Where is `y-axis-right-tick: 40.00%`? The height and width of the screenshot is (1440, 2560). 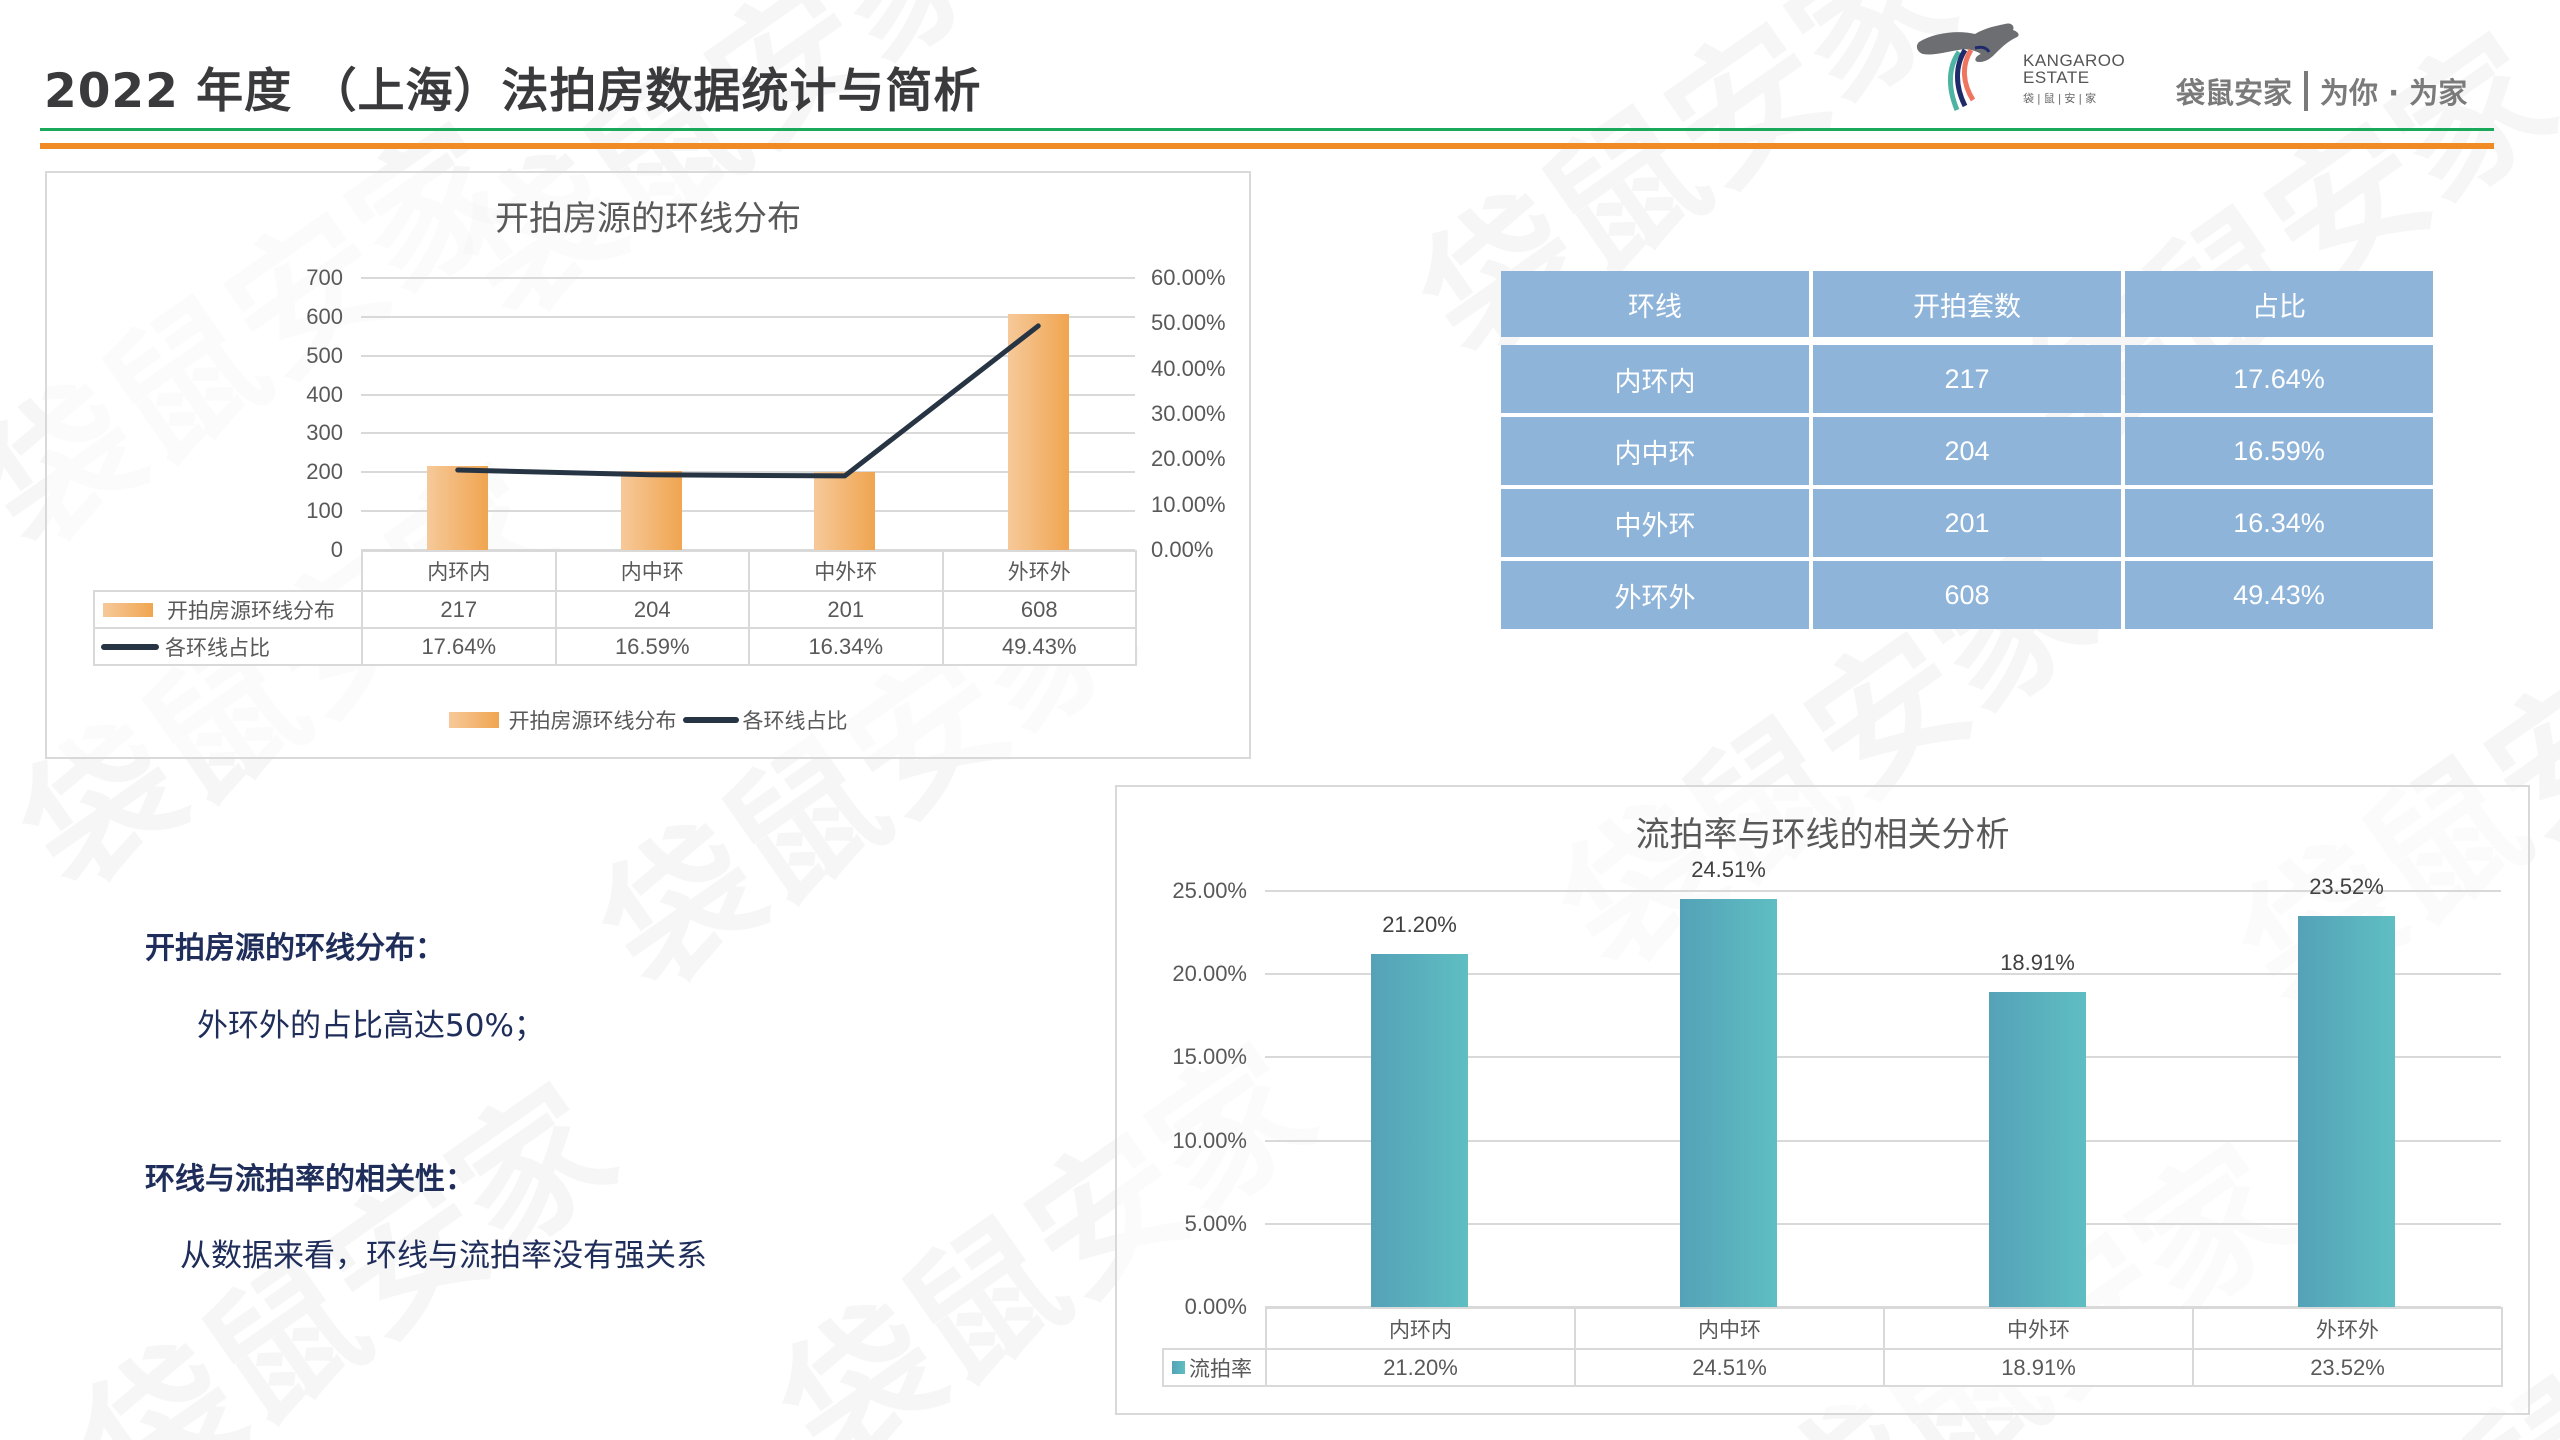
y-axis-right-tick: 40.00% is located at coordinates (1188, 368).